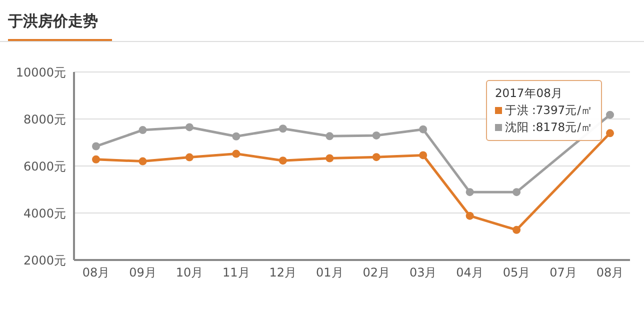  I want to click on x-tick-label: 04月, so click(470, 273).